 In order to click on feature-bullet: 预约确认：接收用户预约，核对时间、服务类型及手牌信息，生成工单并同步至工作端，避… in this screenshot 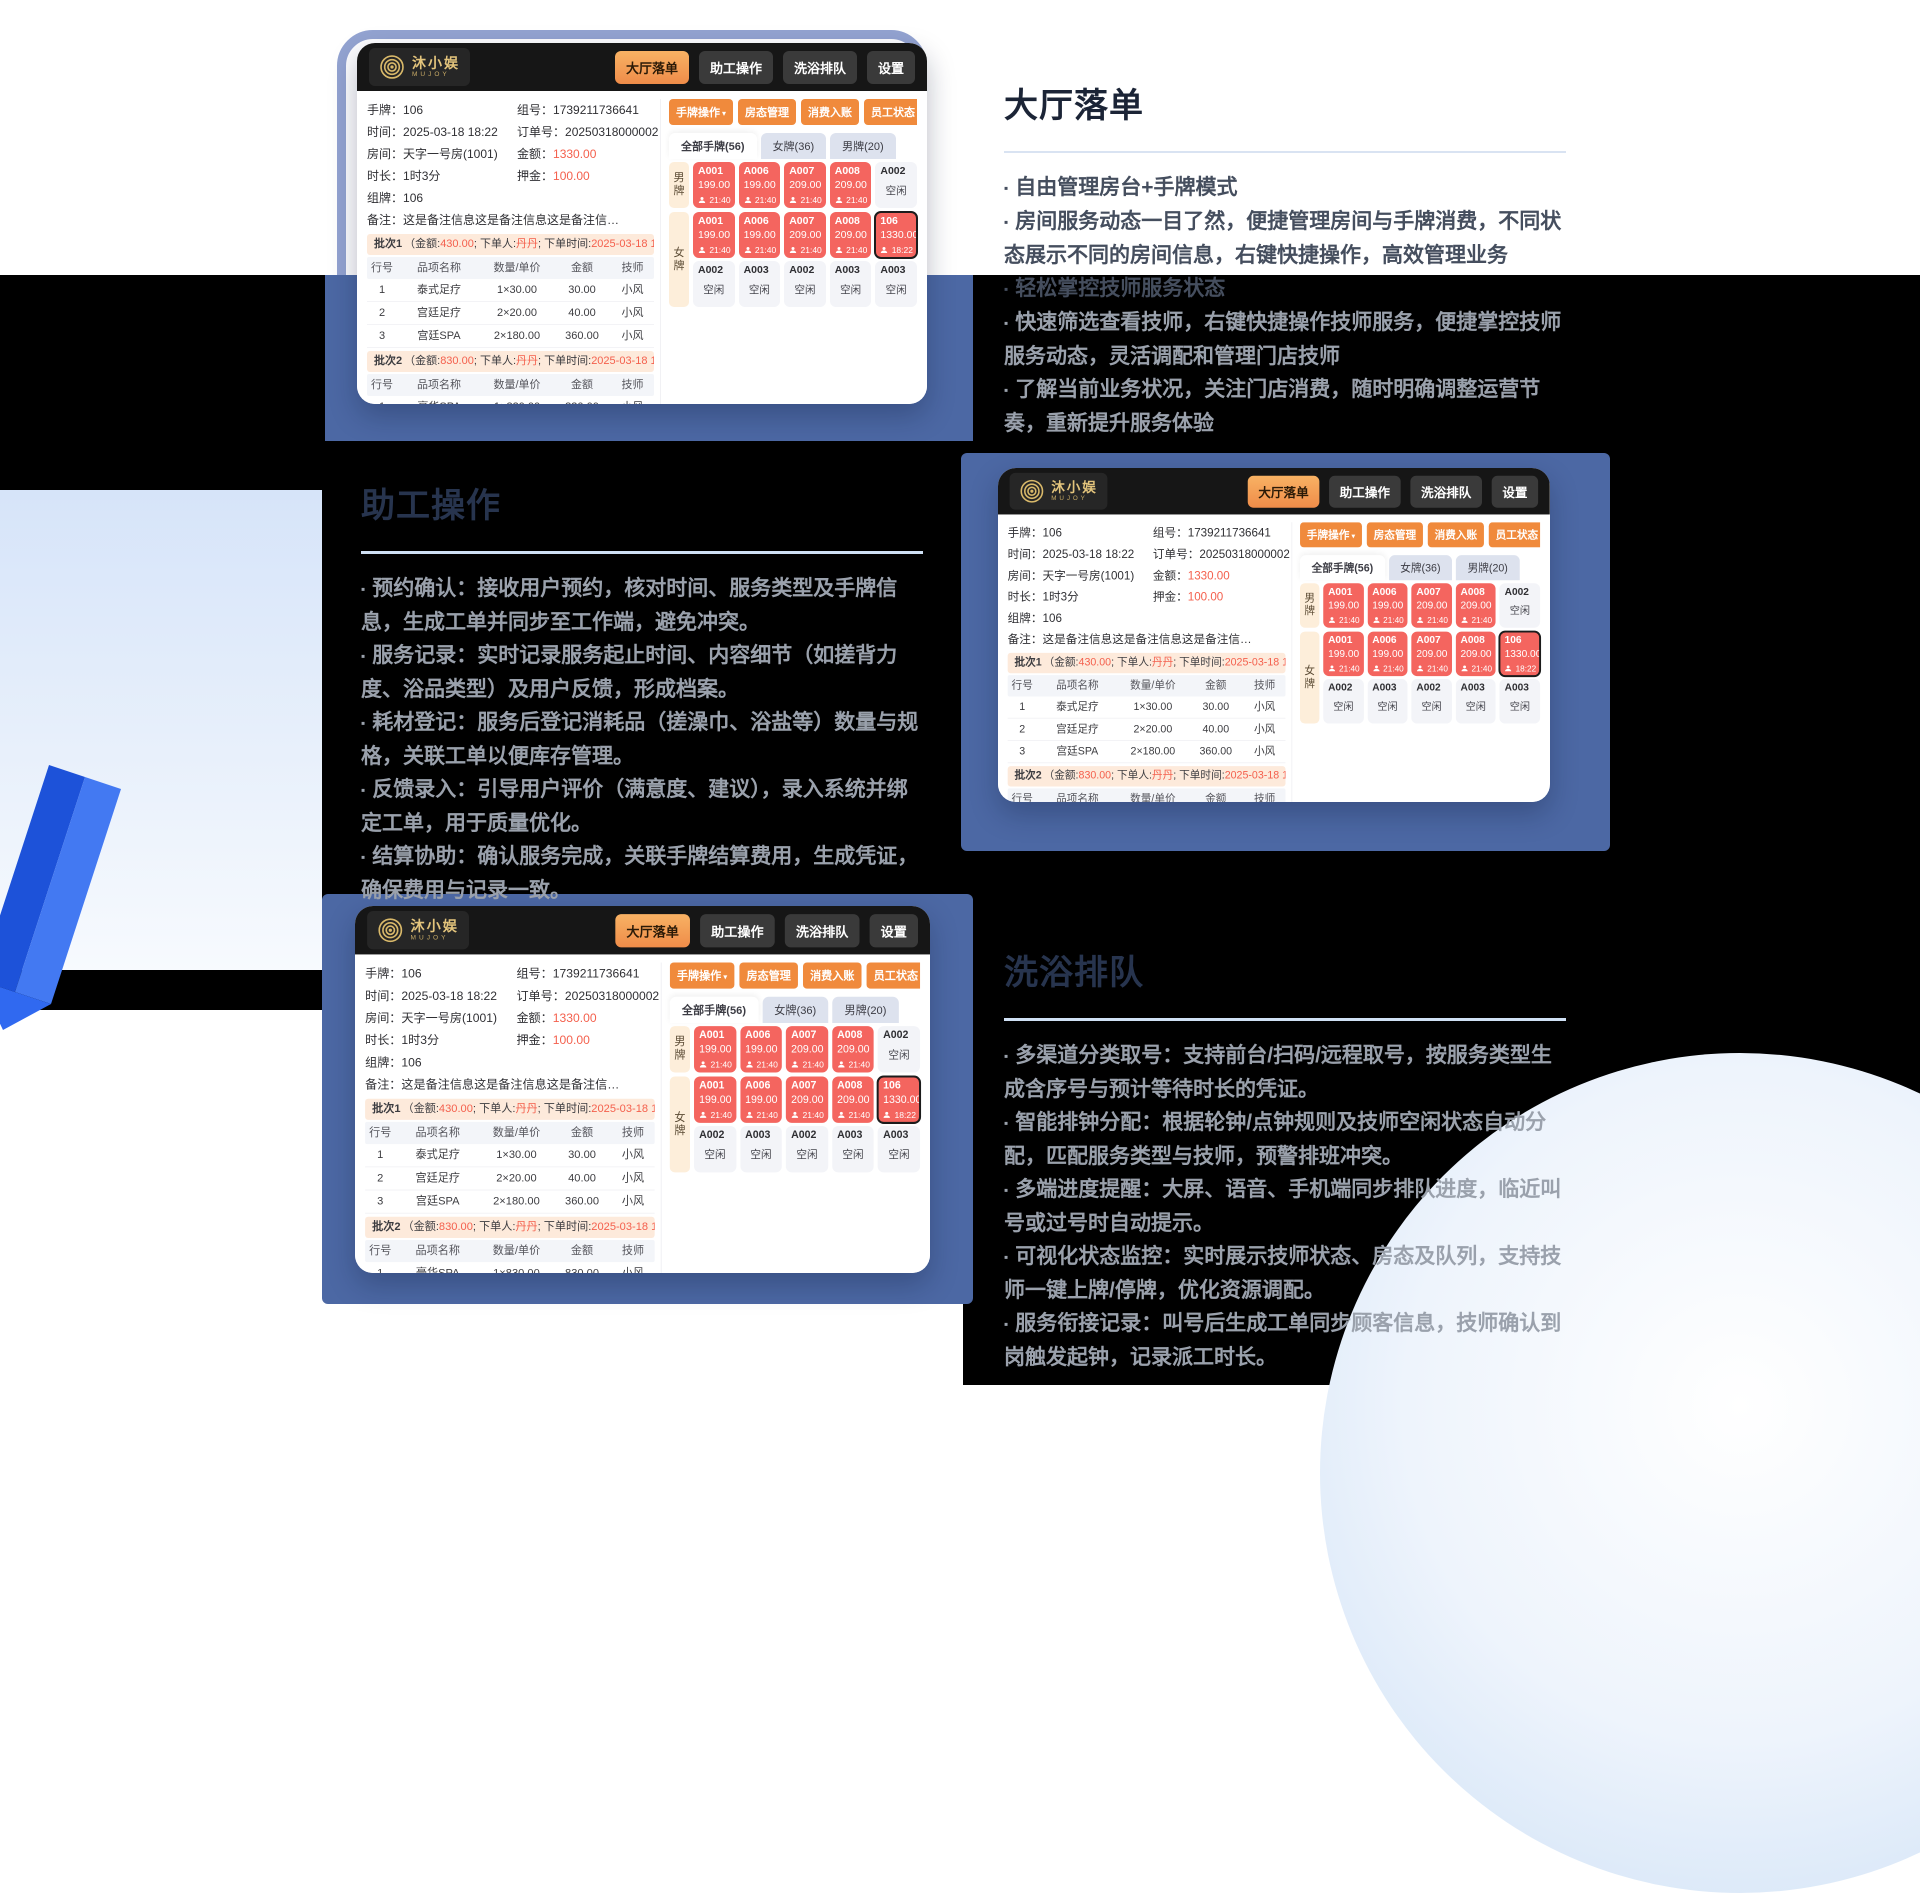, I will do `click(642, 605)`.